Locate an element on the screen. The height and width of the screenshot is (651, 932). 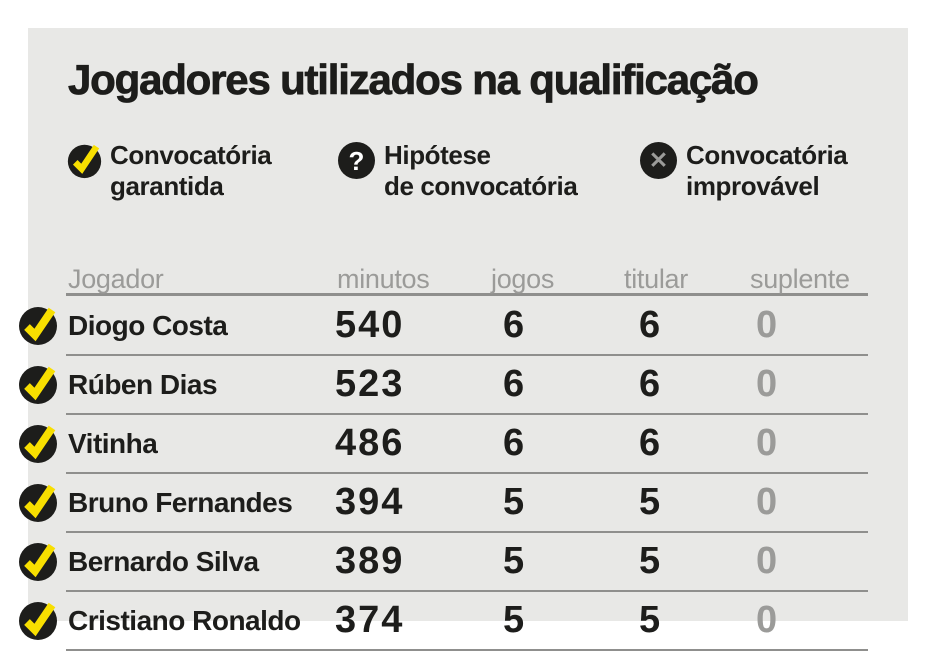
minutes-value: 394 is located at coordinates (370, 502).